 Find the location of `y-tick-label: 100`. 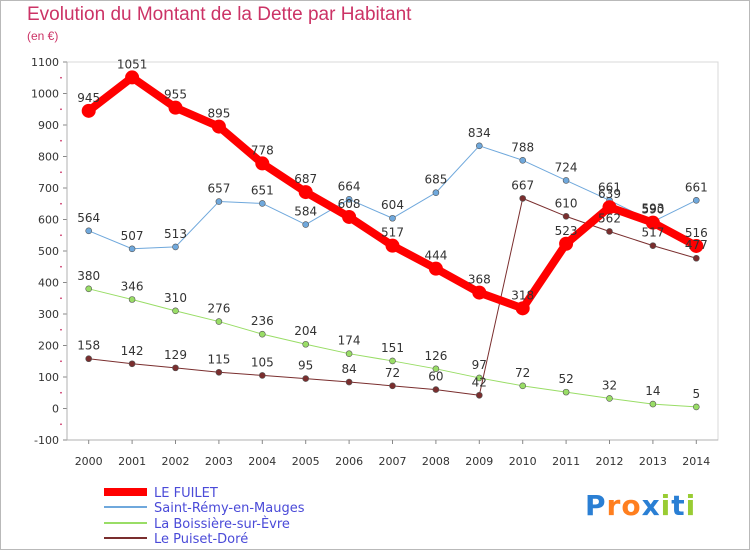

y-tick-label: 100 is located at coordinates (48, 377).